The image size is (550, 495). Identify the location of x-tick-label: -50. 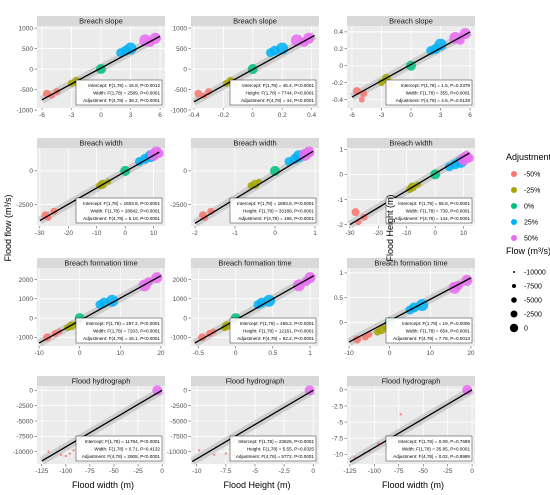
(114, 471).